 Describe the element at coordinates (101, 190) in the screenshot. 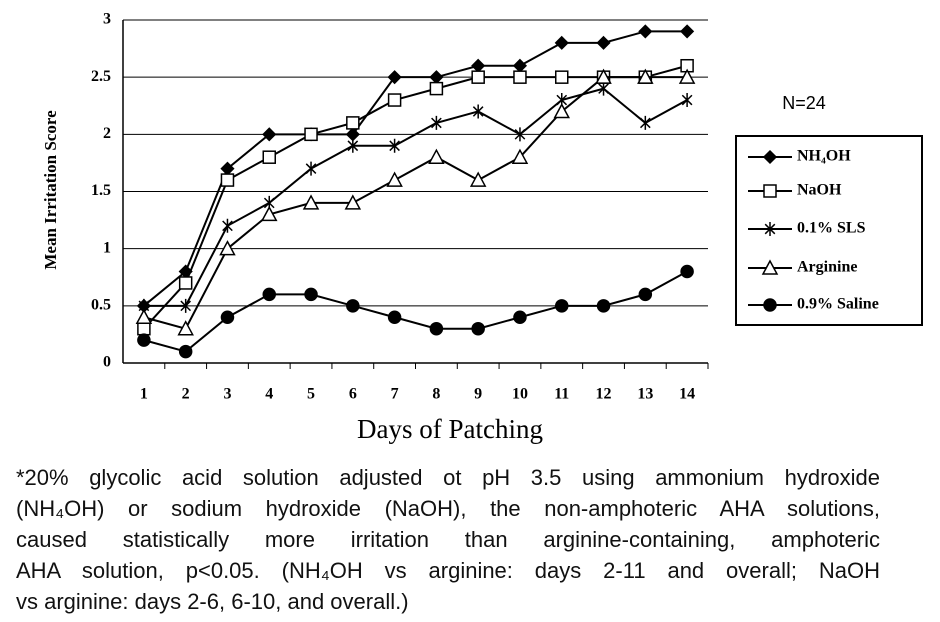

I see `y-tick-label: 1.5` at that location.